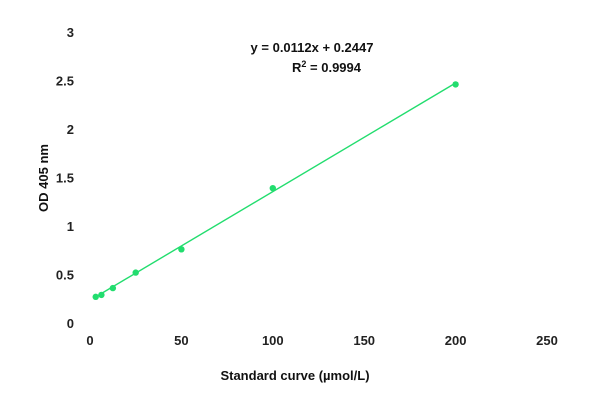 The width and height of the screenshot is (600, 405). What do you see at coordinates (297, 67) in the screenshot?
I see `r-squared-symbol: R` at bounding box center [297, 67].